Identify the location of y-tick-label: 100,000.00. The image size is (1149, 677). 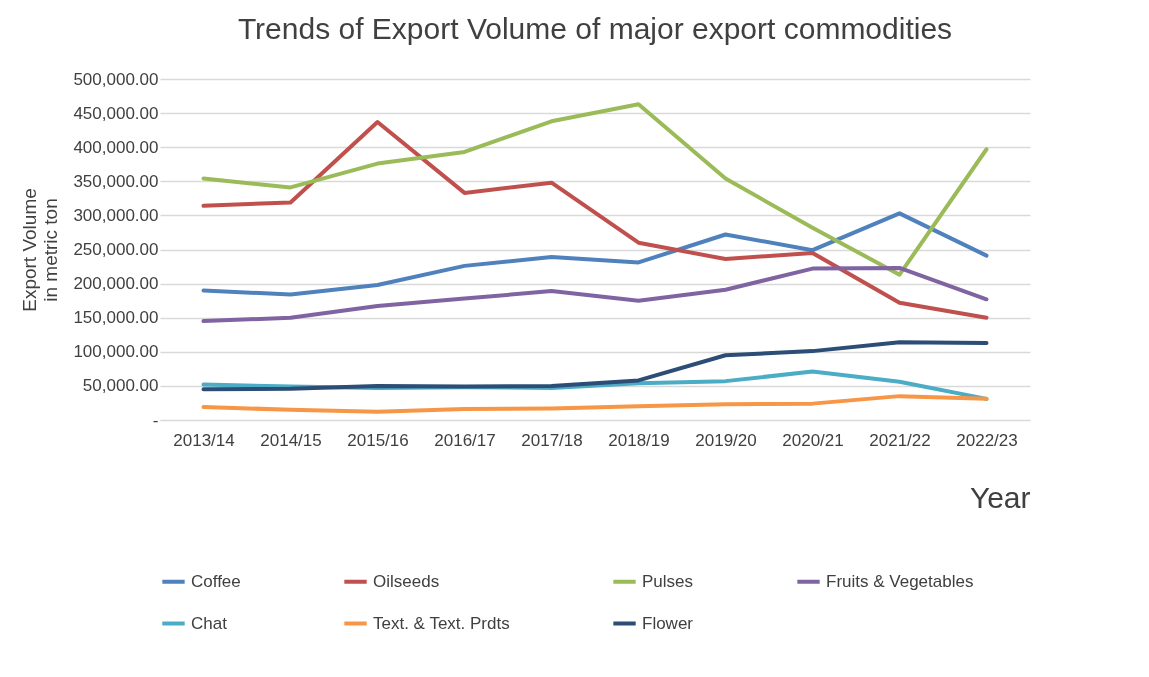
(116, 352).